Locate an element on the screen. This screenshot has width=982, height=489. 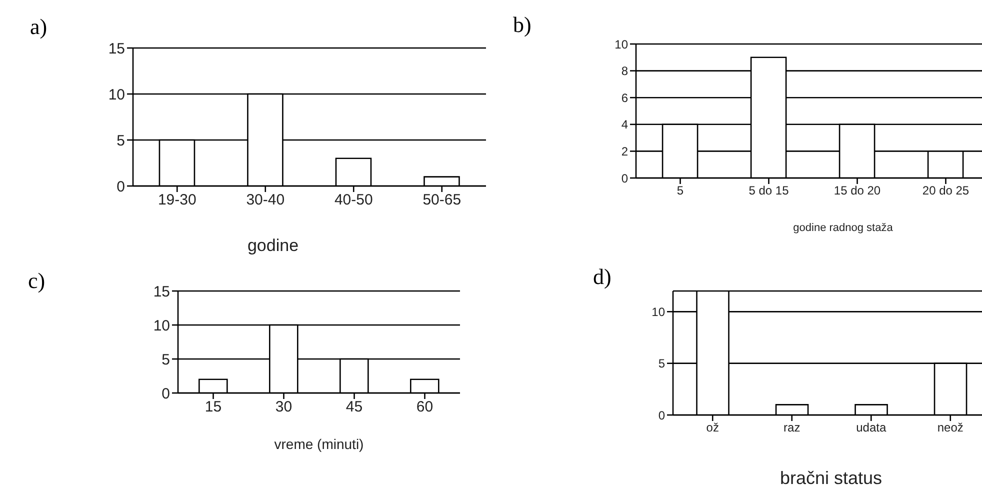
chart-title: a) is located at coordinates (39, 27).